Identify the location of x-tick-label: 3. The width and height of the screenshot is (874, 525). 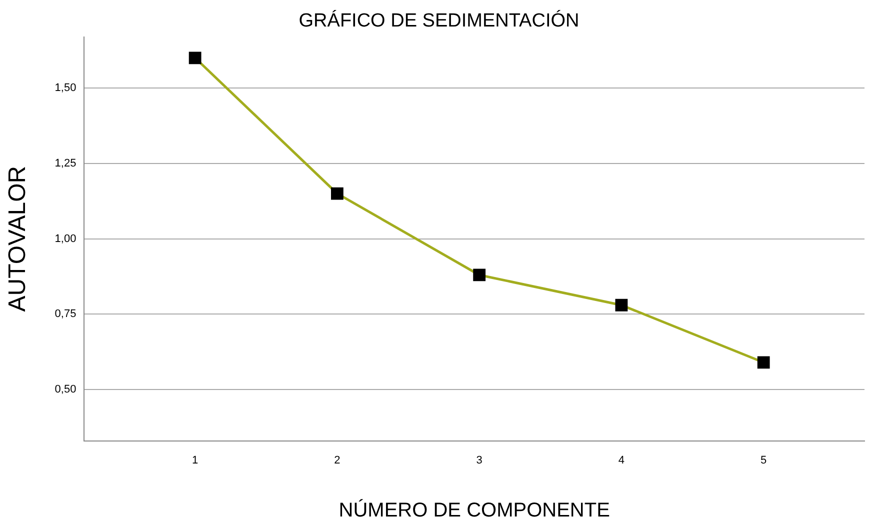
(479, 460).